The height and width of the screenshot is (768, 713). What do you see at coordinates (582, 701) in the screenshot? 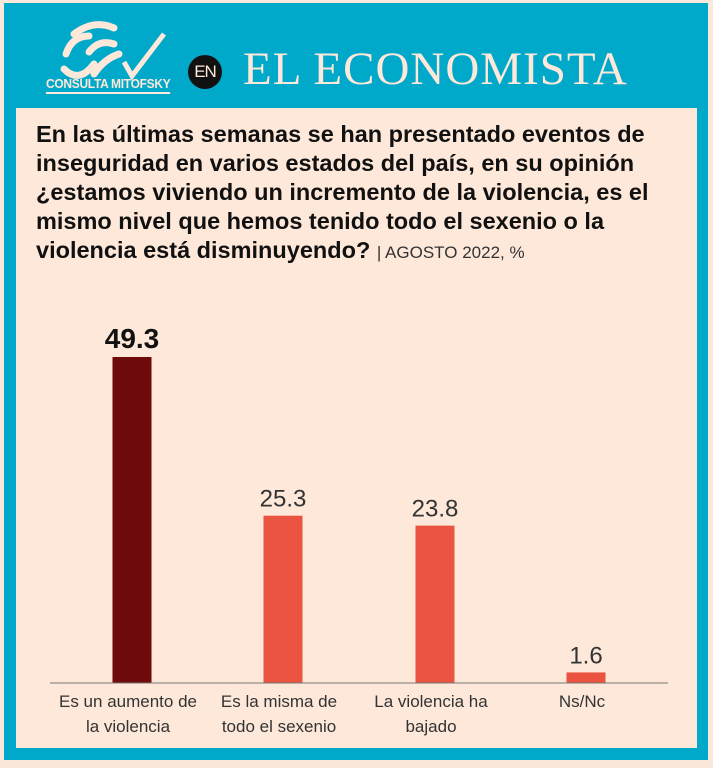
I see `tick-label: Ns/Nc` at bounding box center [582, 701].